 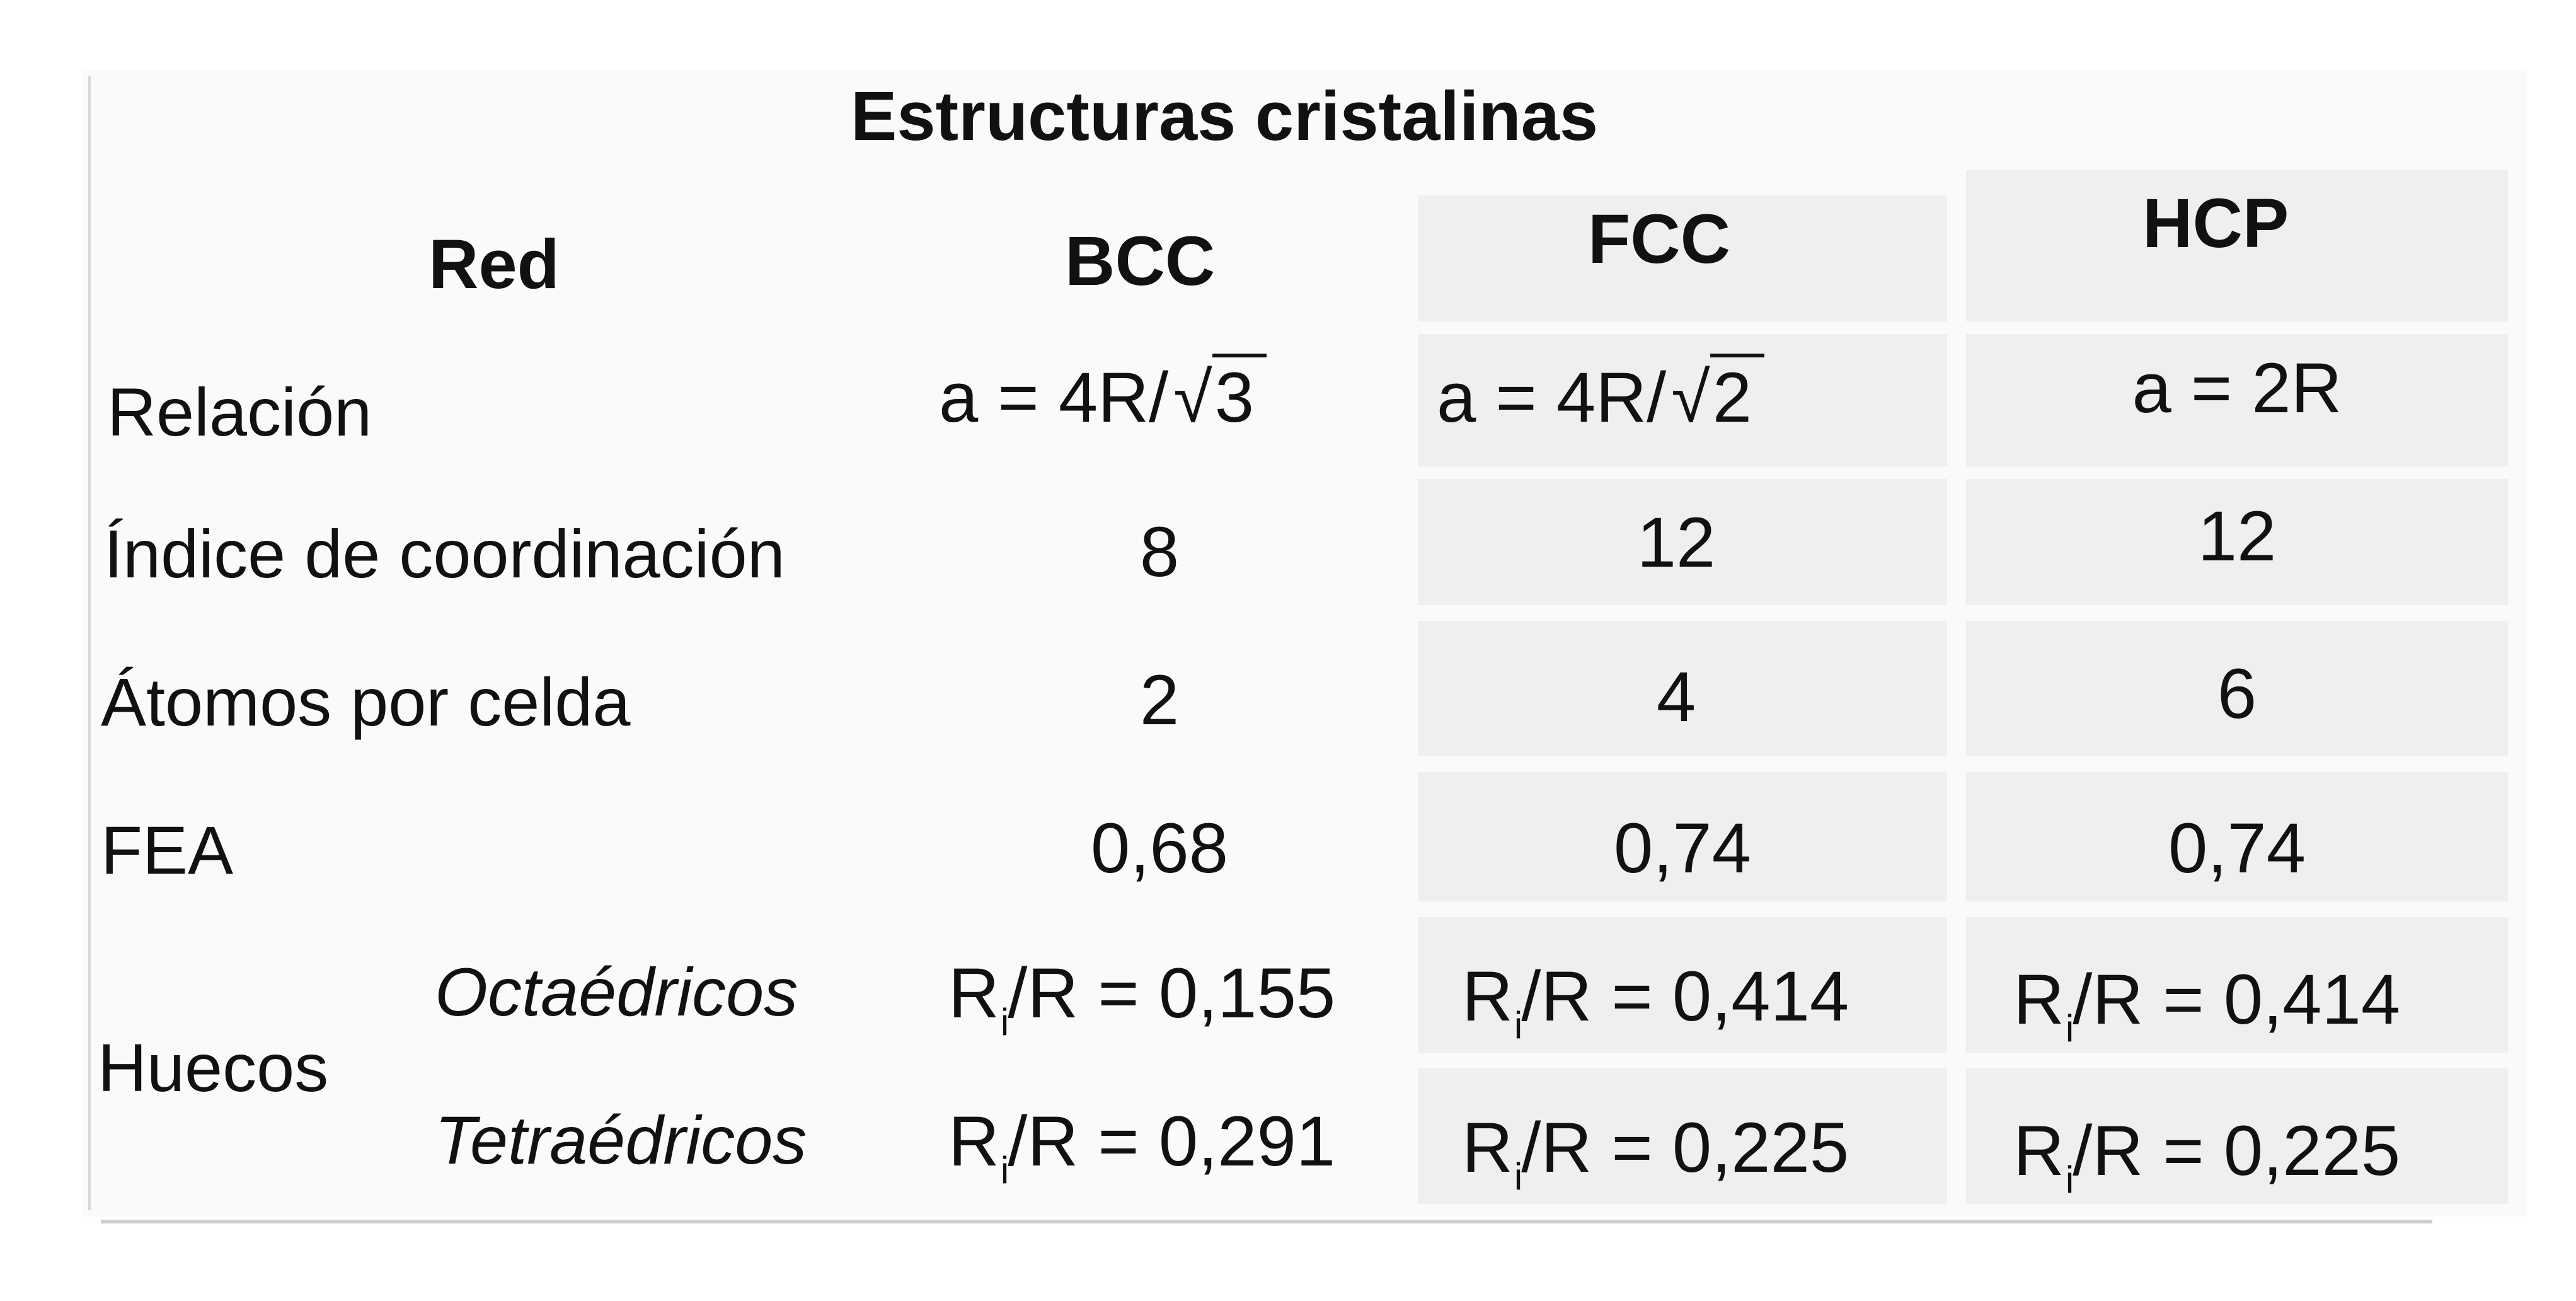 I want to click on fcc-octa-value: /R = 0,414, so click(x=1685, y=996).